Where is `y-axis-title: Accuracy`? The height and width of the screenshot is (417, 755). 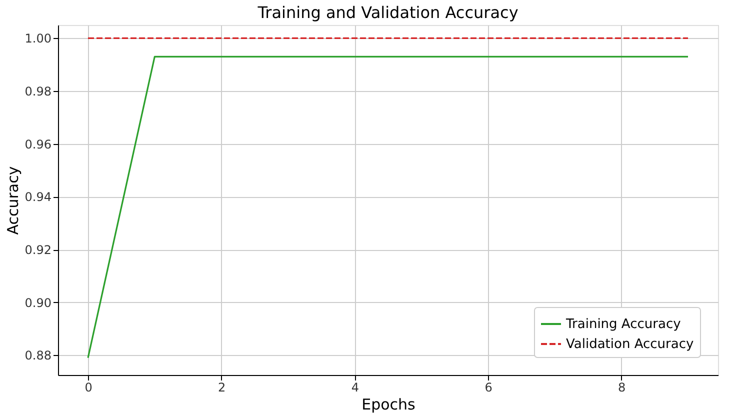 y-axis-title: Accuracy is located at coordinates (13, 200).